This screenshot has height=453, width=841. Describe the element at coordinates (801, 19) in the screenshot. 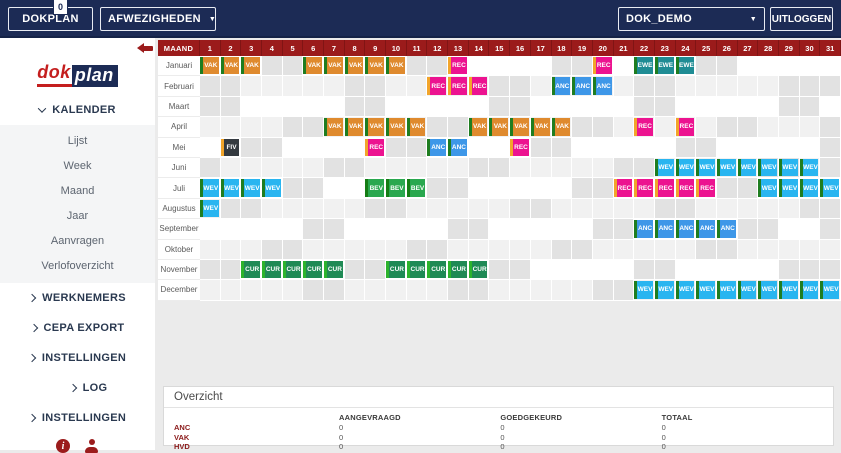

I see `logout-button: UITLOGGEN` at that location.